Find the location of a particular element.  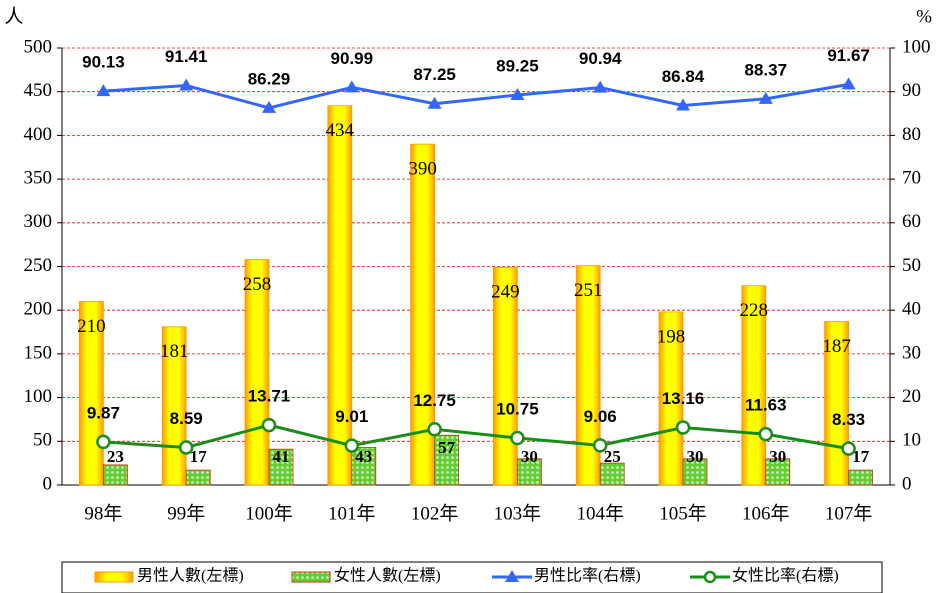

y-tick-label: 500 is located at coordinates (38, 46).